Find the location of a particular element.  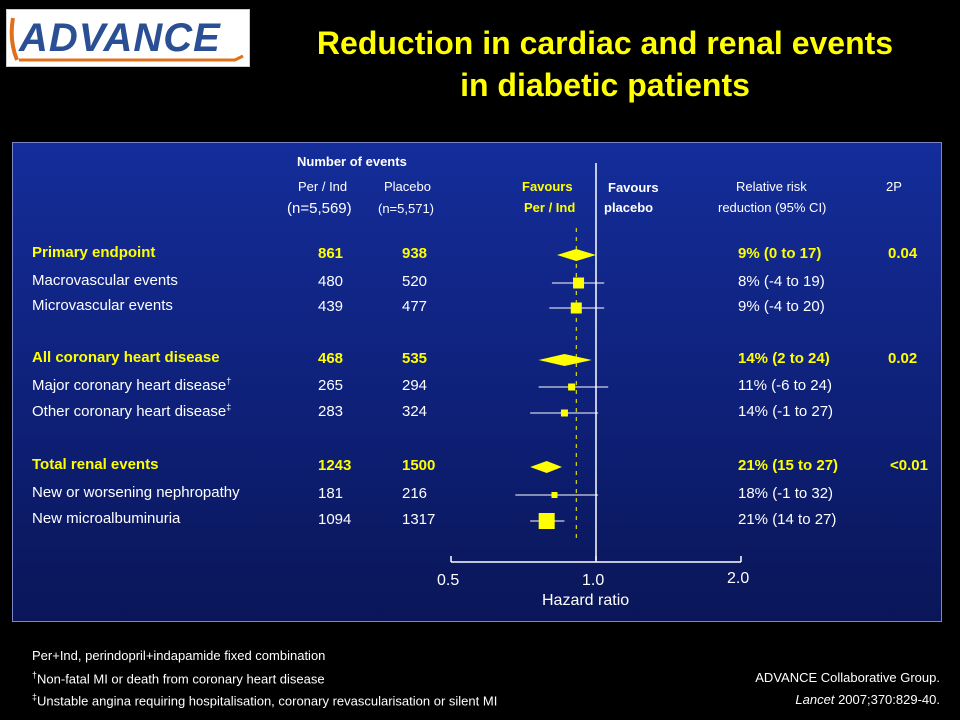

row-label-text: New or worsening nephropathy is located at coordinates (136, 492).